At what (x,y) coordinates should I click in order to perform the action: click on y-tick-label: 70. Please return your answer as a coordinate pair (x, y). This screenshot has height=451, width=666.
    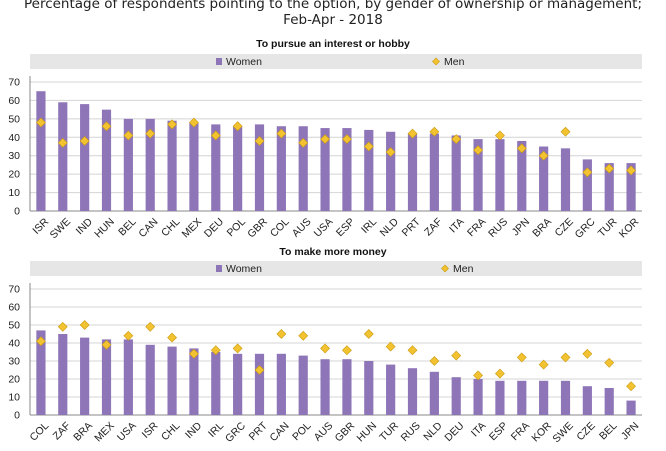
    Looking at the image, I should click on (14, 290).